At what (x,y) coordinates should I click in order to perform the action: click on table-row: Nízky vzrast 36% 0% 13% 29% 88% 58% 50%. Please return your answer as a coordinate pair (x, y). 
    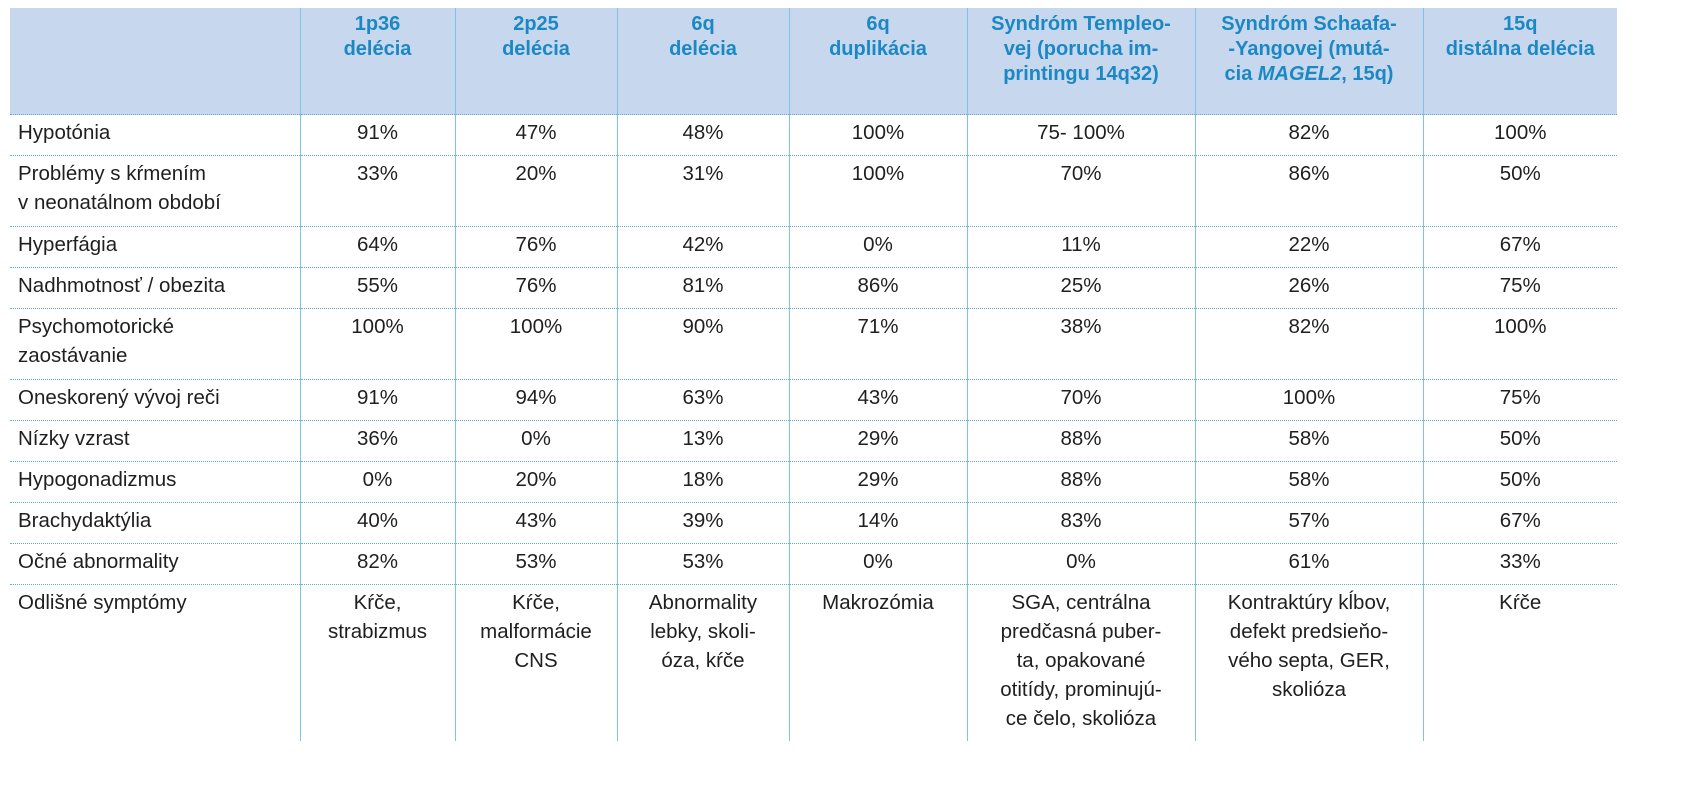
    Looking at the image, I should click on (813, 441).